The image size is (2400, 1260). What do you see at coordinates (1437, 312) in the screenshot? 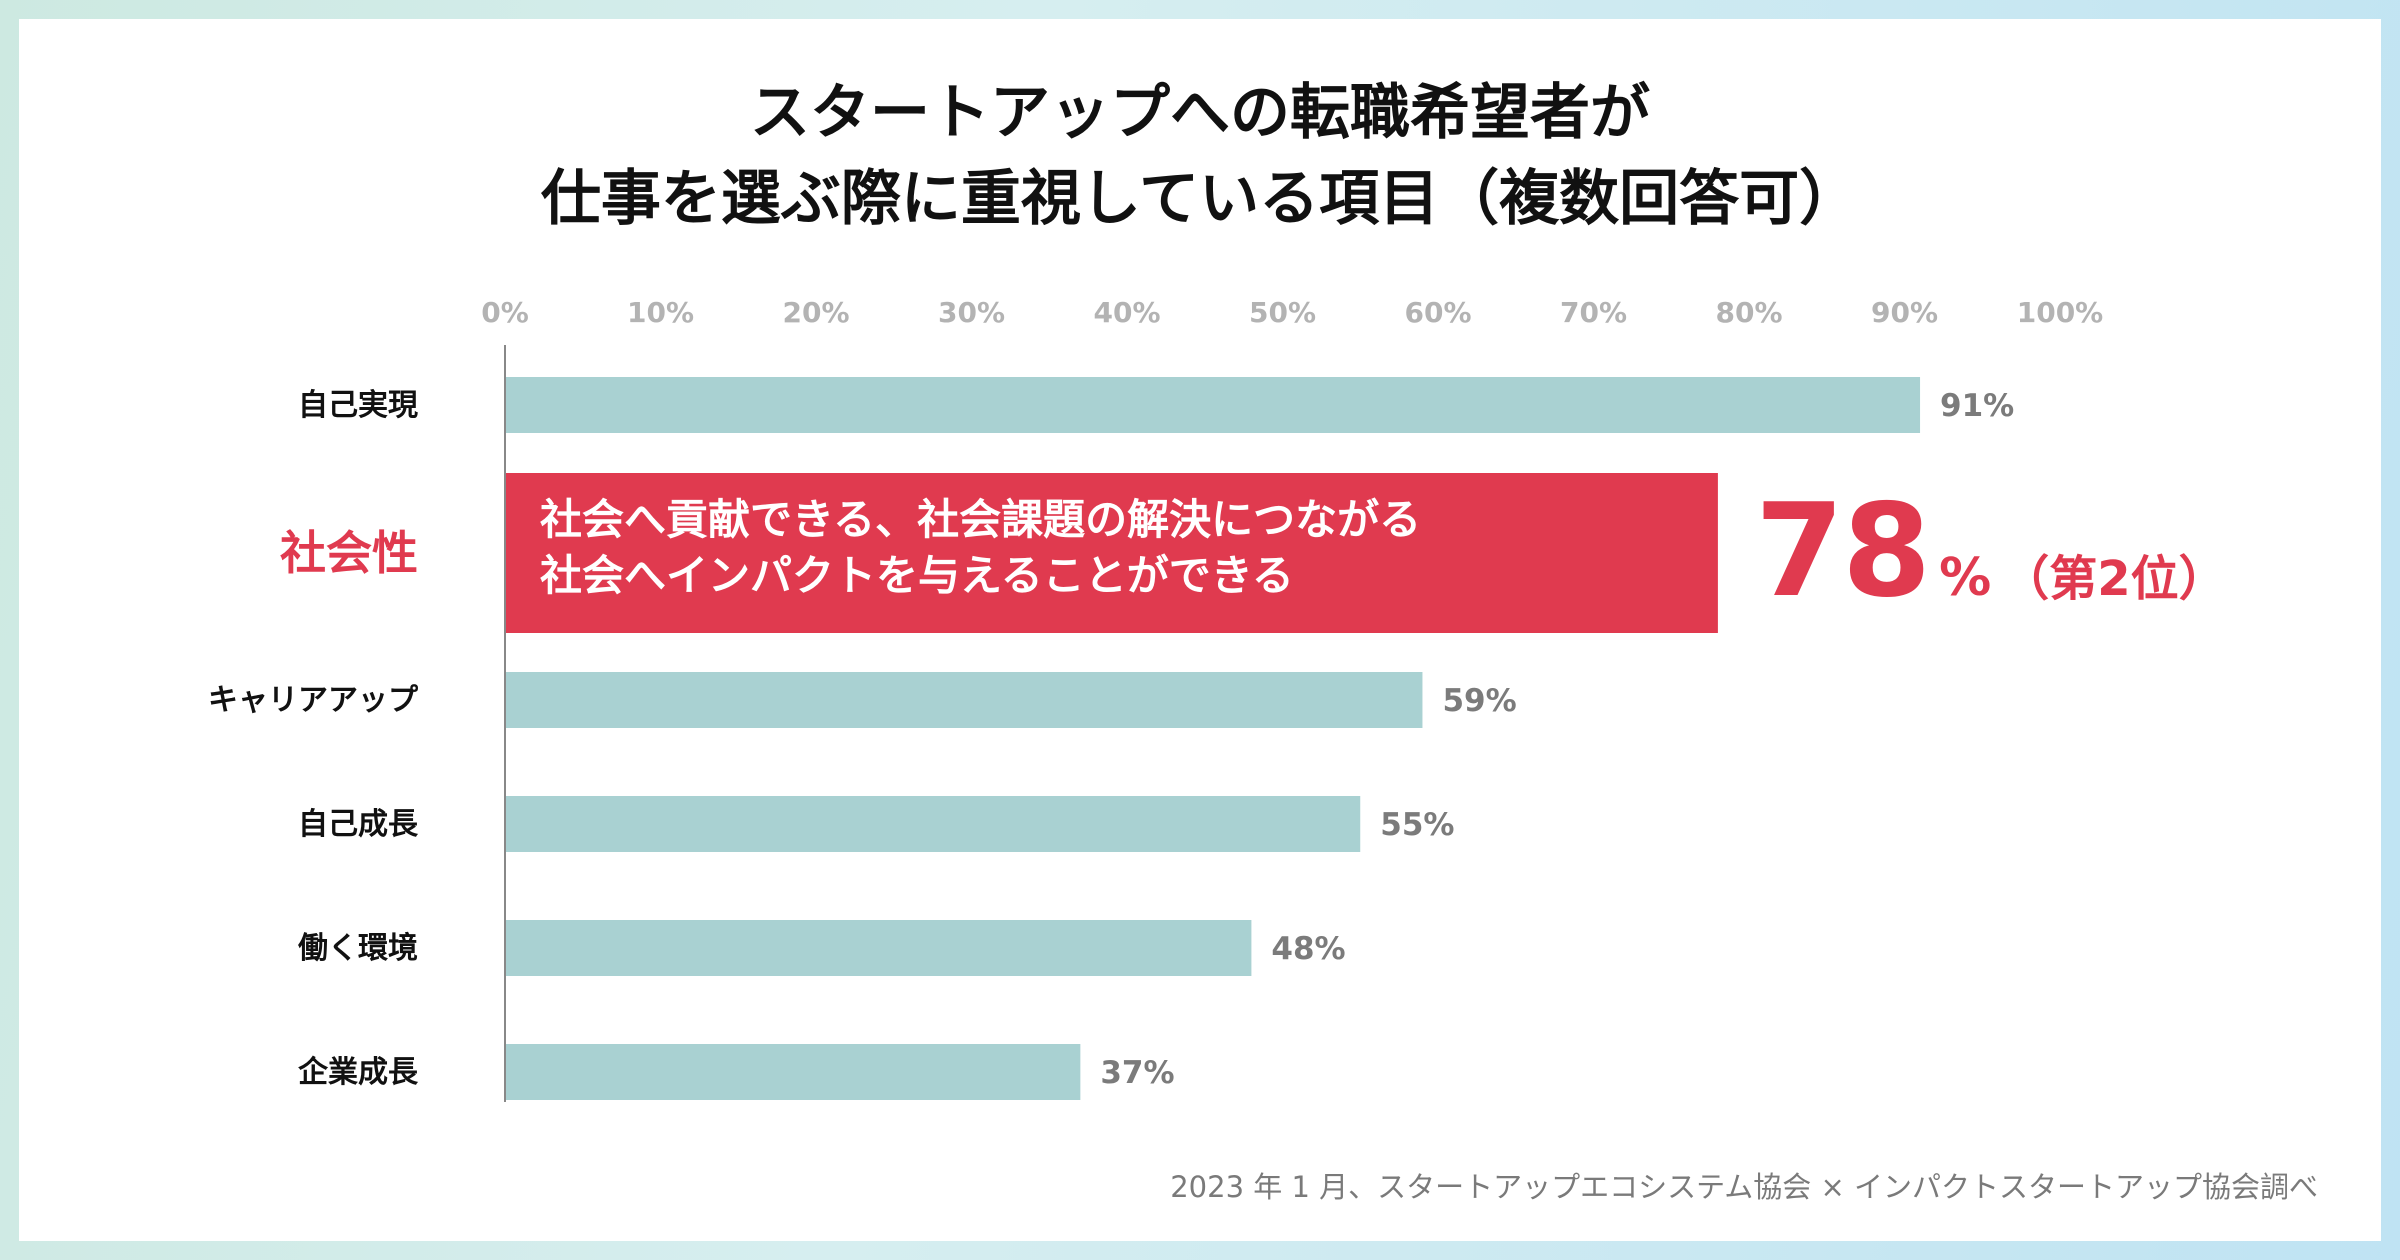
I see `x-tick-label: 60%` at bounding box center [1437, 312].